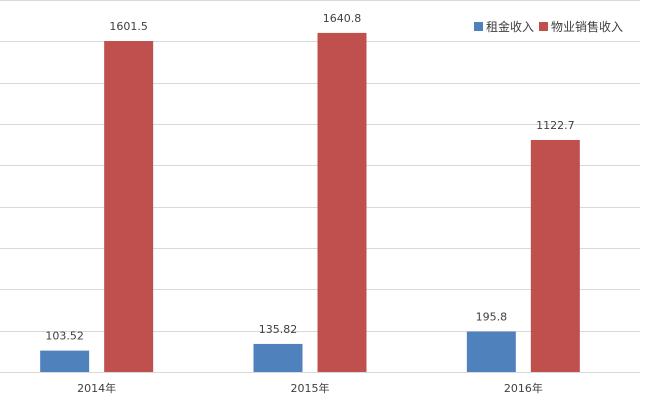 The image size is (645, 400). I want to click on data-label-0-1: 1601.5, so click(128, 26).